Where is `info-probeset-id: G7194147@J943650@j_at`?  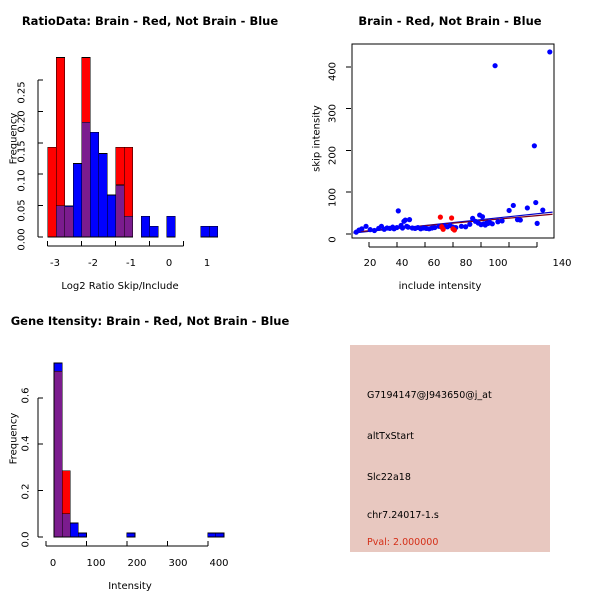
info-probeset-id: G7194147@J943650@j_at is located at coordinates (429, 395).